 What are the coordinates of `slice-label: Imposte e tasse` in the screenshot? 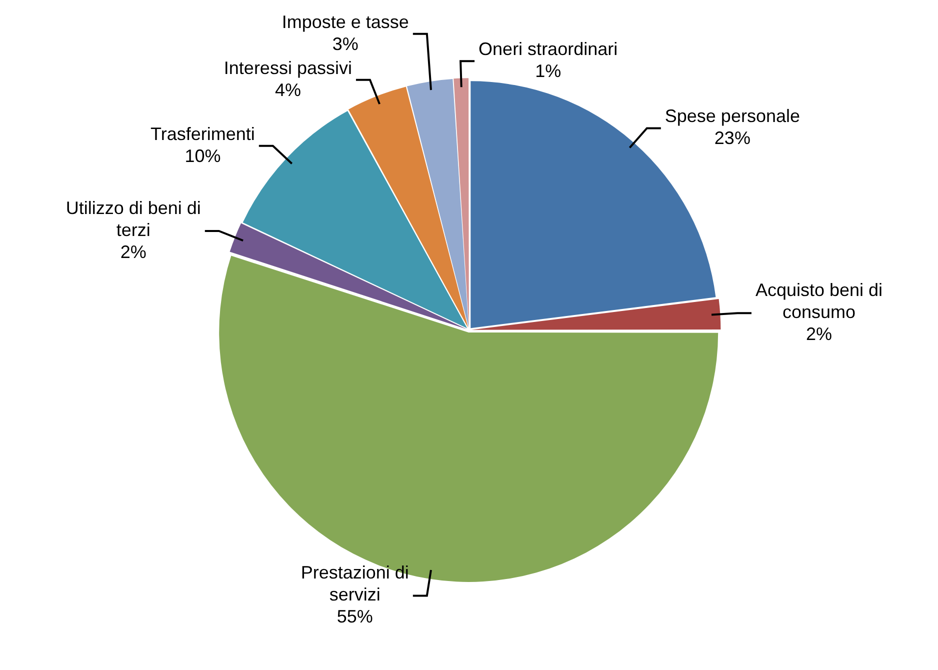 It's located at (345, 22).